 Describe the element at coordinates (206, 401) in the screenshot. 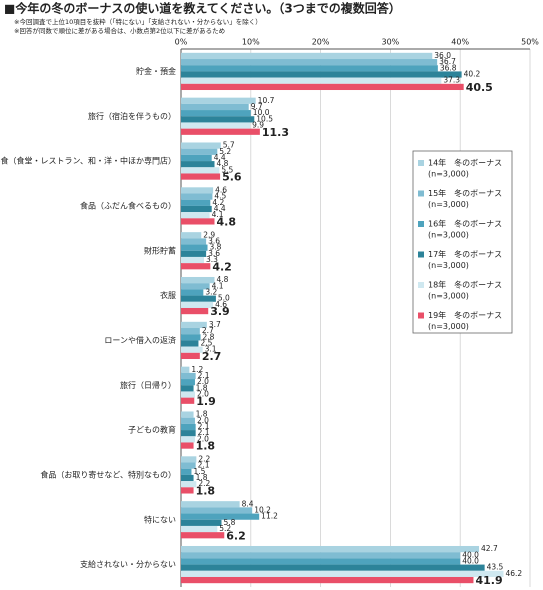

I see `value-label: 1.9` at that location.